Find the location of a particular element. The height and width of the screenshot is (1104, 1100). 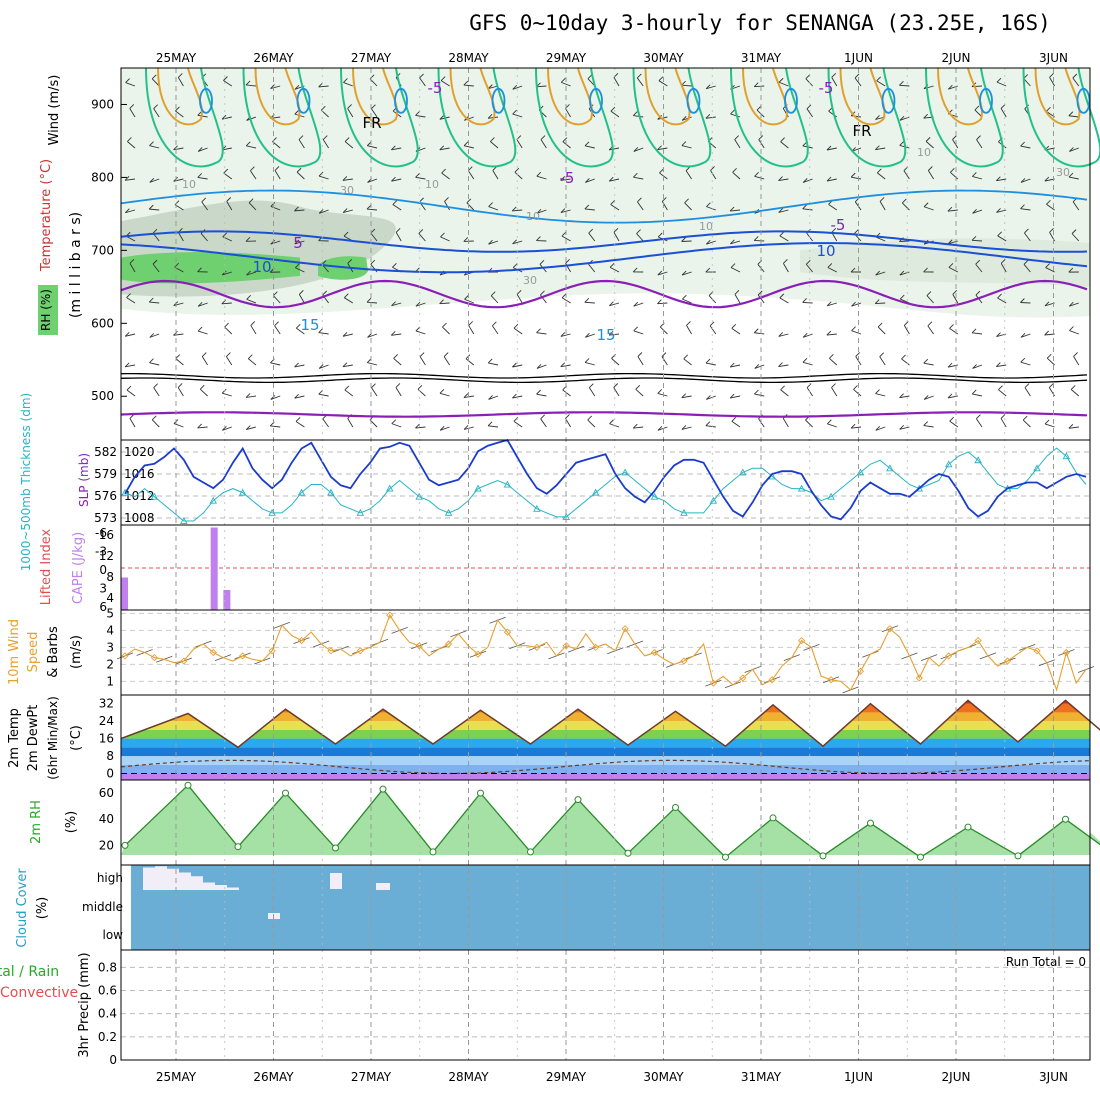

top-date-label: 28MAY is located at coordinates (468, 58).